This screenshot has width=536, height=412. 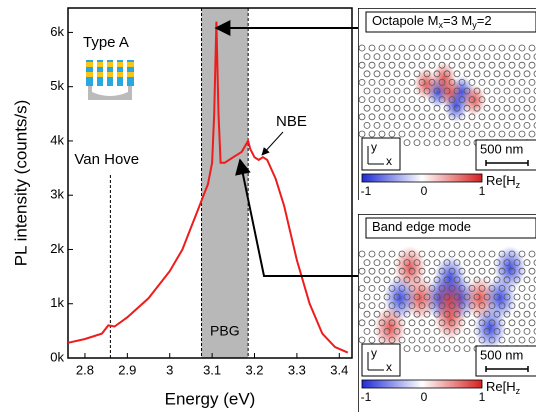 I want to click on colorbar-label: Re[Hz, so click(x=503, y=181).